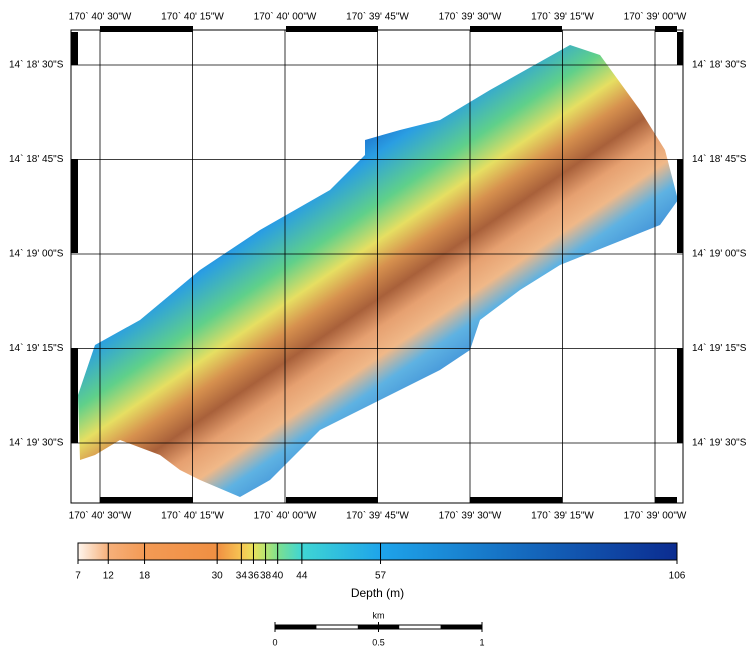  What do you see at coordinates (145, 576) in the screenshot?
I see `colorbar-tick-label: 18` at bounding box center [145, 576].